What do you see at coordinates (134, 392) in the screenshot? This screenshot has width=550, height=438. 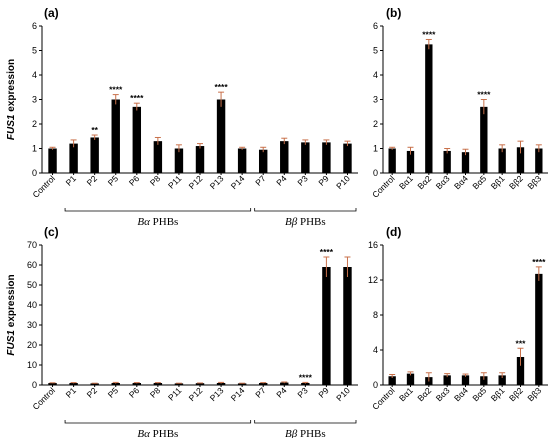 I see `category-label: P6` at bounding box center [134, 392].